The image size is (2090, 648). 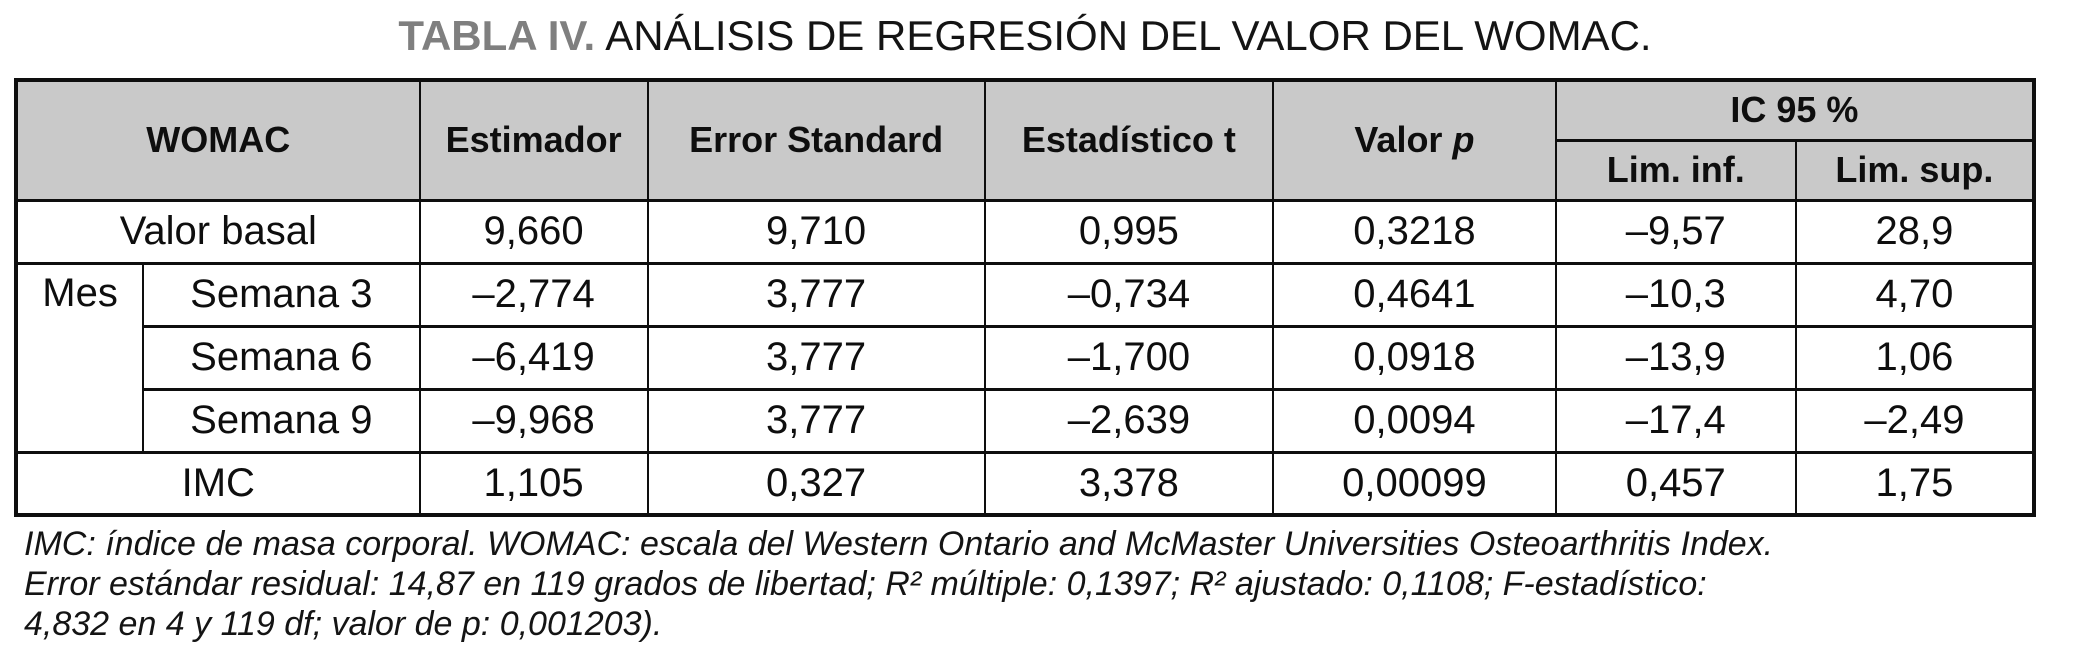 What do you see at coordinates (79, 357) in the screenshot?
I see `row-group-mes: Mes` at bounding box center [79, 357].